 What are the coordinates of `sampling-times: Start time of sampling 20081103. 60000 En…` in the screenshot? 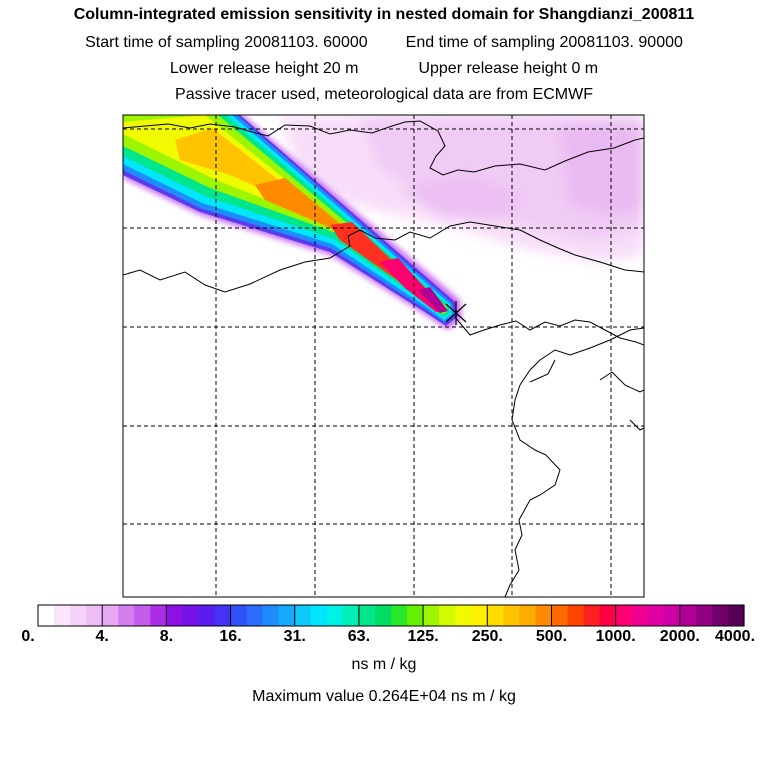 It's located at (384, 43).